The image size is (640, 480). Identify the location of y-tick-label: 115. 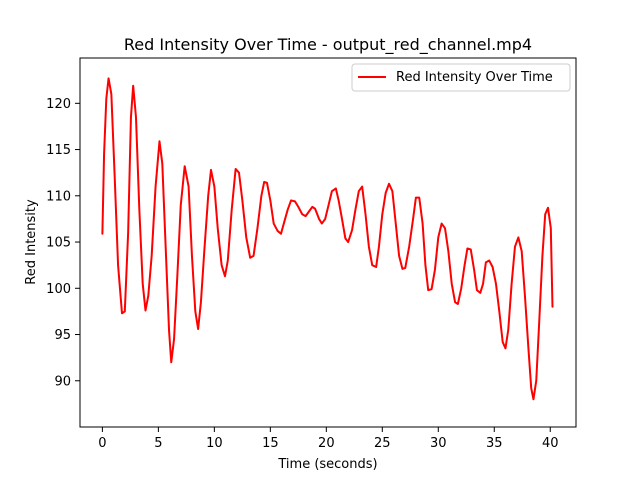
(58, 150).